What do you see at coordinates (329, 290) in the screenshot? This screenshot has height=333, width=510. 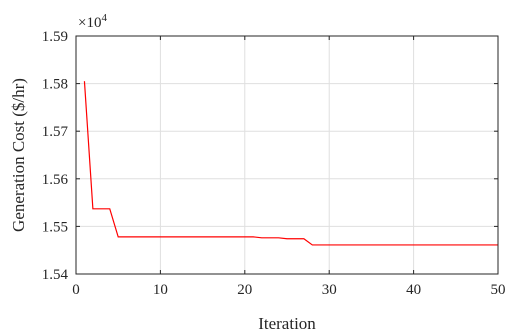 I see `x-tick-label: 30` at bounding box center [329, 290].